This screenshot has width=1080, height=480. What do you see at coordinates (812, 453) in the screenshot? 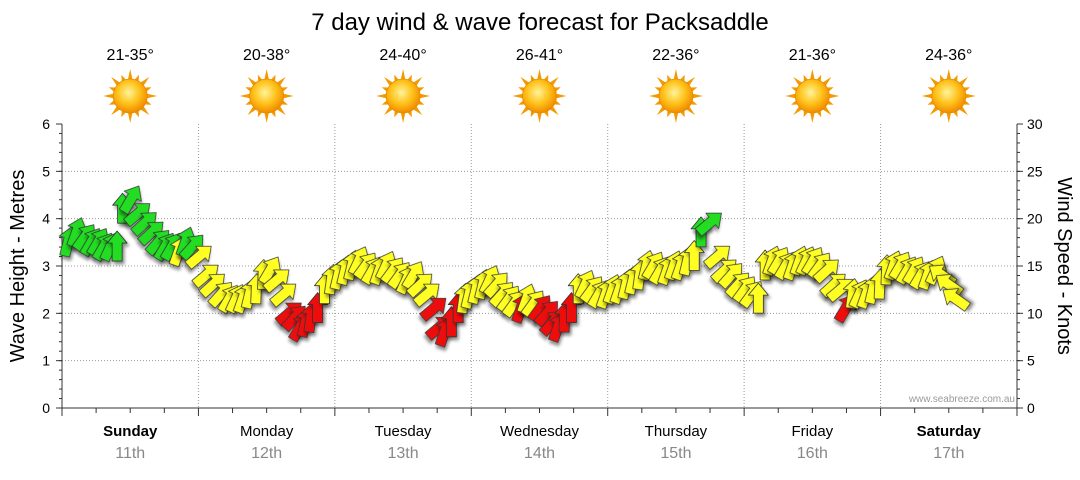
I see `day-date-label: 16th` at bounding box center [812, 453].